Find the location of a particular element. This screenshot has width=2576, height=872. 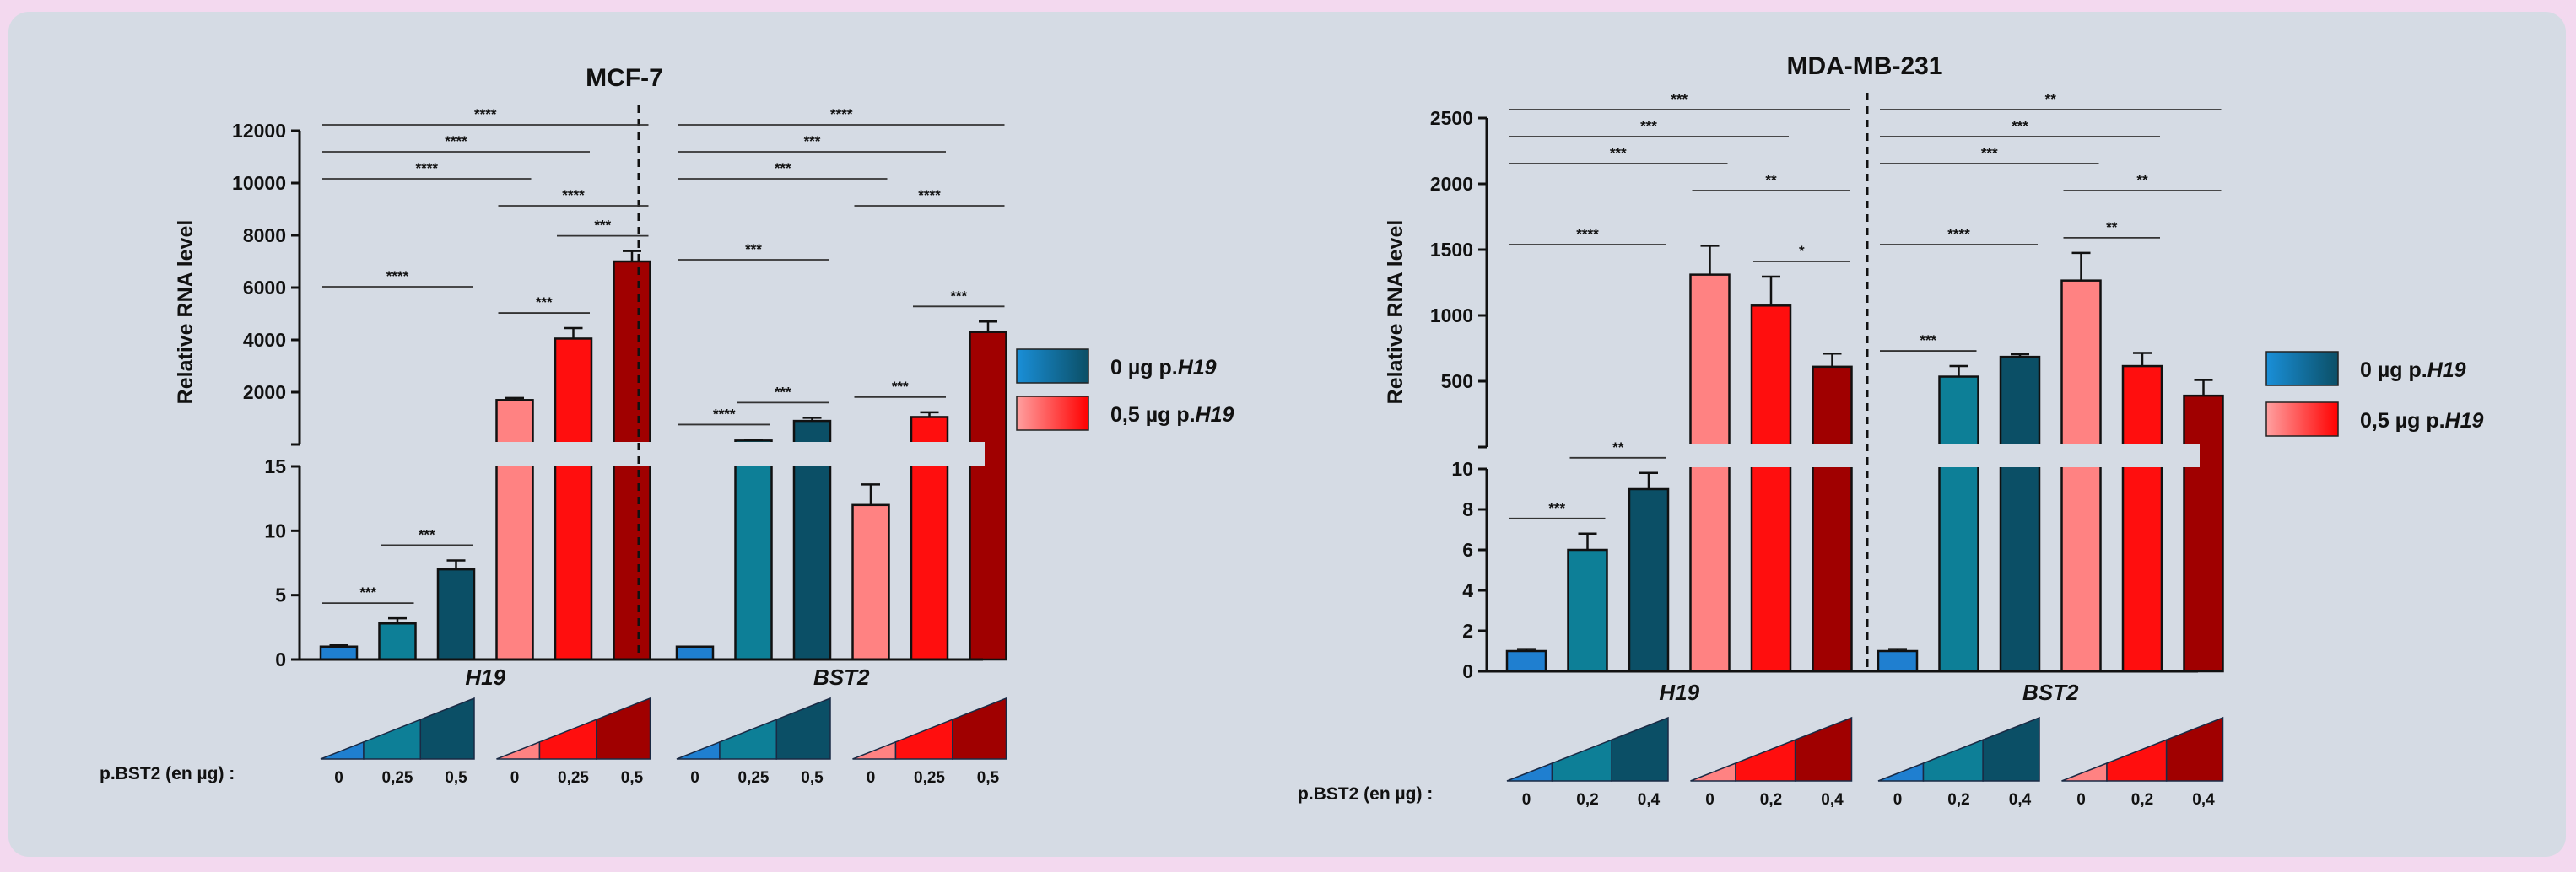

y-tick-label: 4 is located at coordinates (1467, 590).